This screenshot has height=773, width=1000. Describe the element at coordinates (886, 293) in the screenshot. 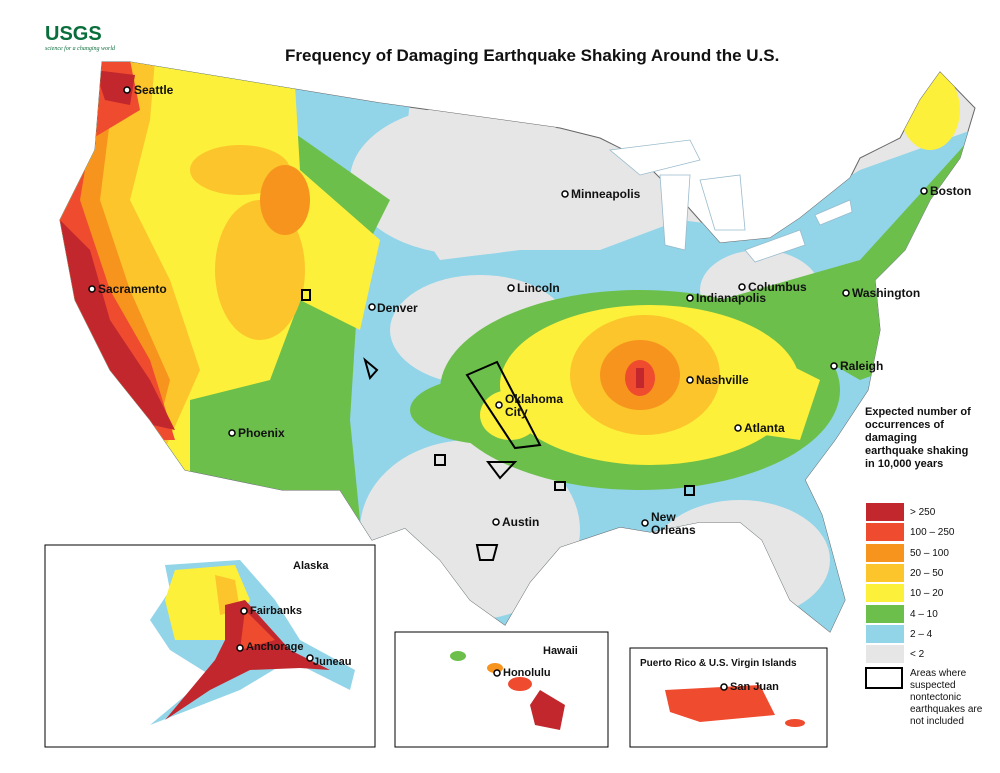

I see `city-label: Washington` at that location.